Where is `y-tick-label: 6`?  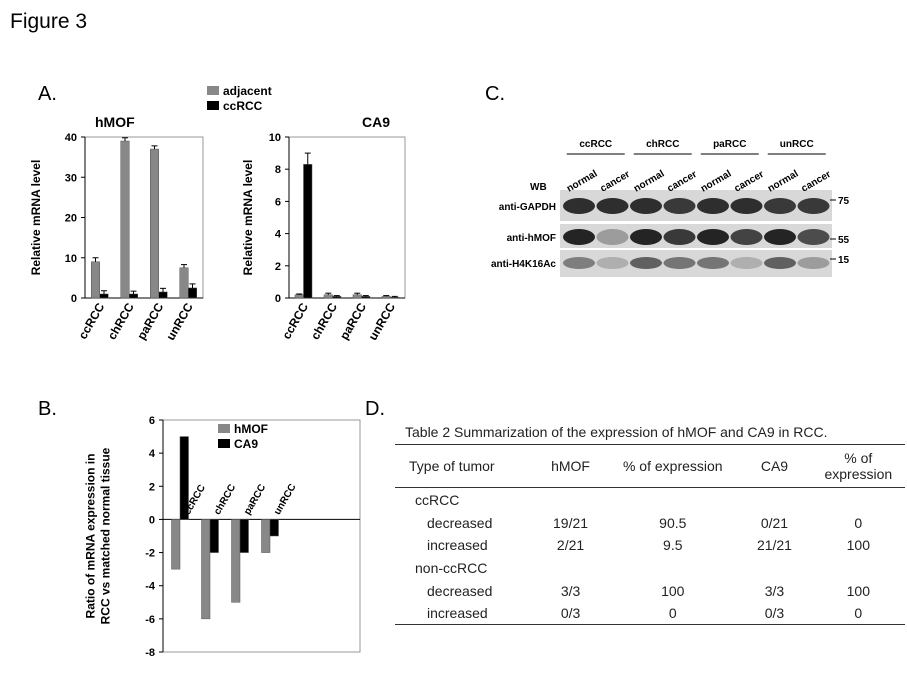 y-tick-label: 6 is located at coordinates (278, 202).